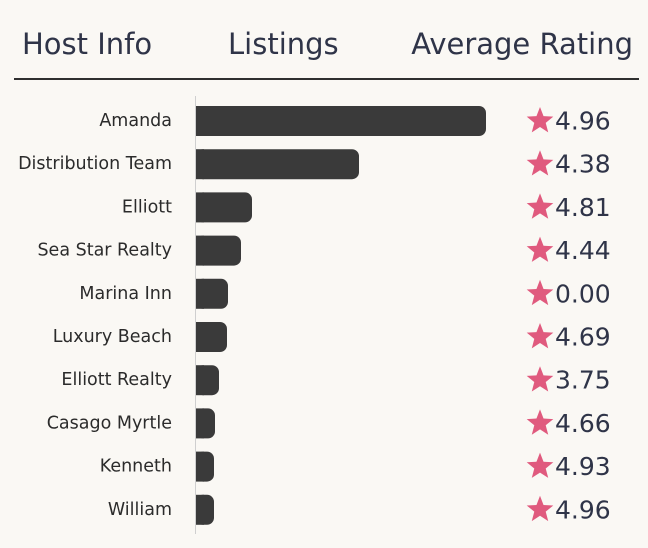  What do you see at coordinates (147, 207) in the screenshot?
I see `host-label: Elliott` at bounding box center [147, 207].